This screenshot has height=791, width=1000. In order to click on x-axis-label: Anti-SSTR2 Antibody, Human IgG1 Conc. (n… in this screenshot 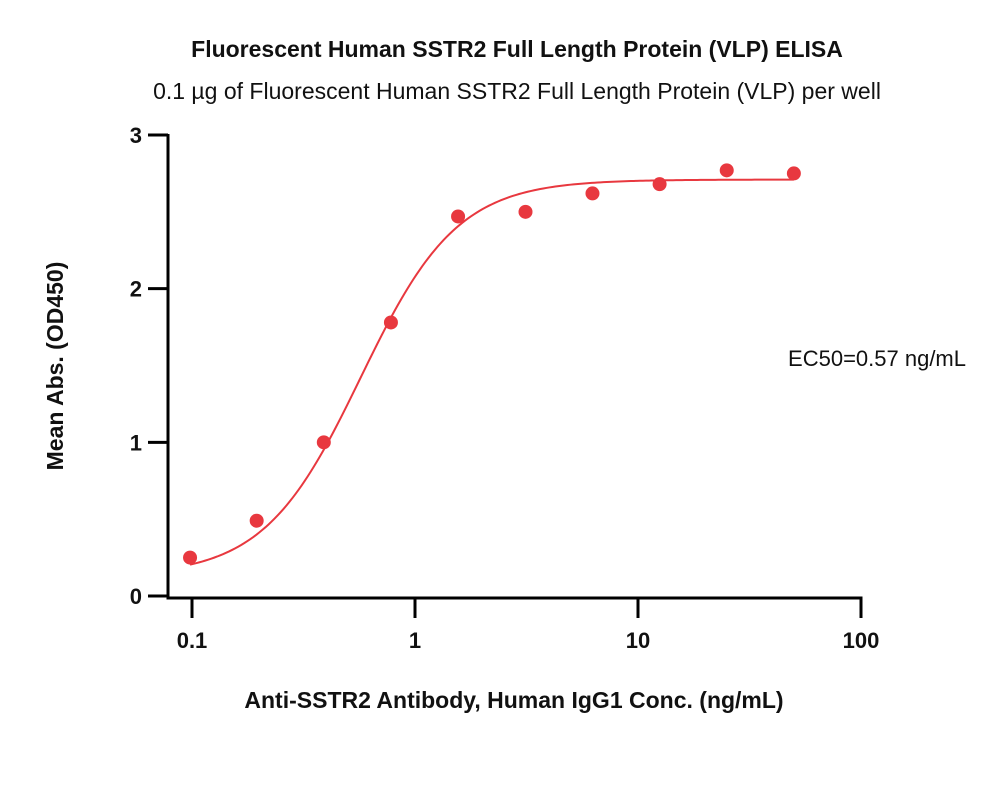, I will do `click(513, 700)`.